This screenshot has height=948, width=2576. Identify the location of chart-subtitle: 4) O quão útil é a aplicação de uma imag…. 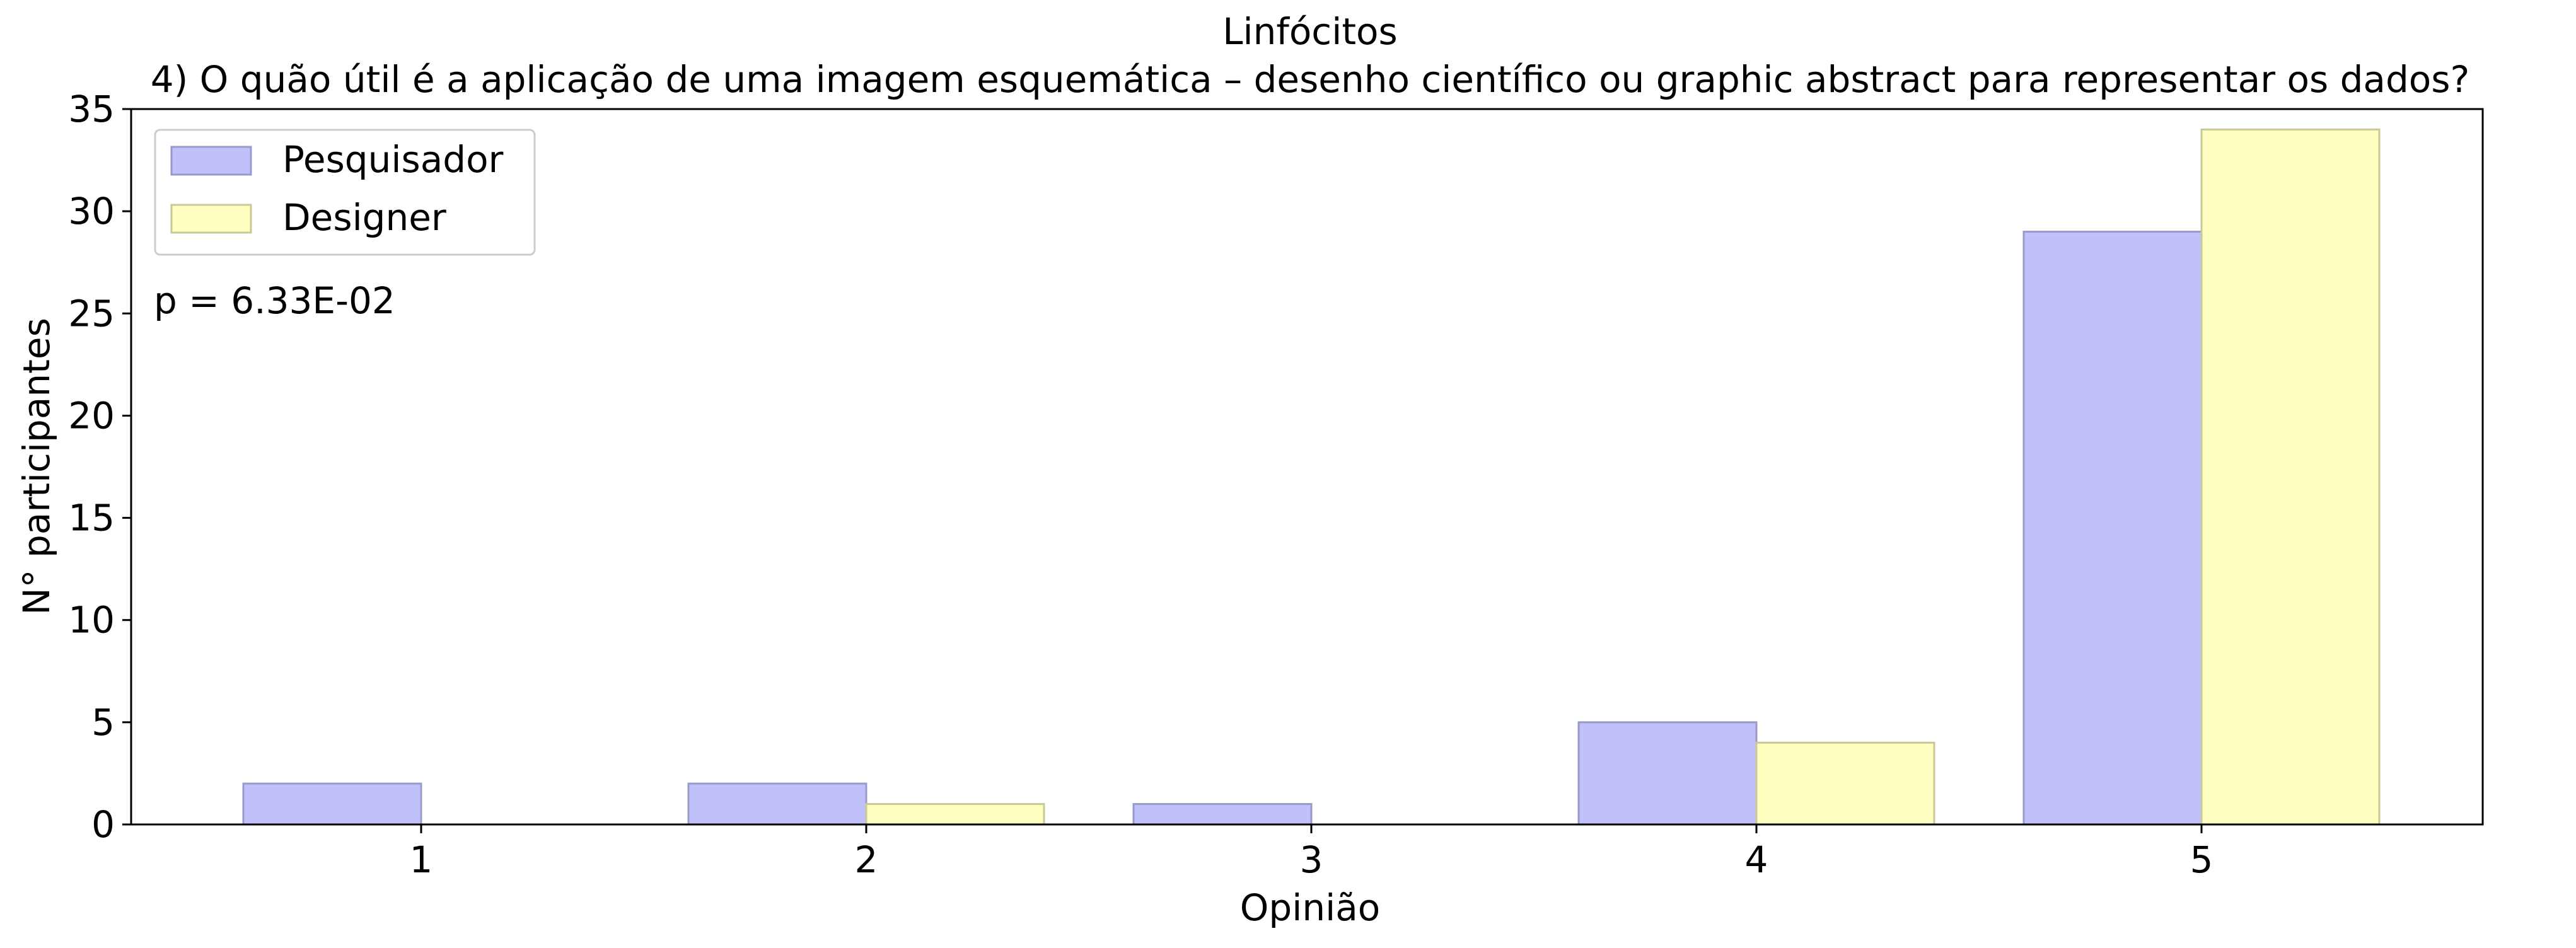
(1310, 79).